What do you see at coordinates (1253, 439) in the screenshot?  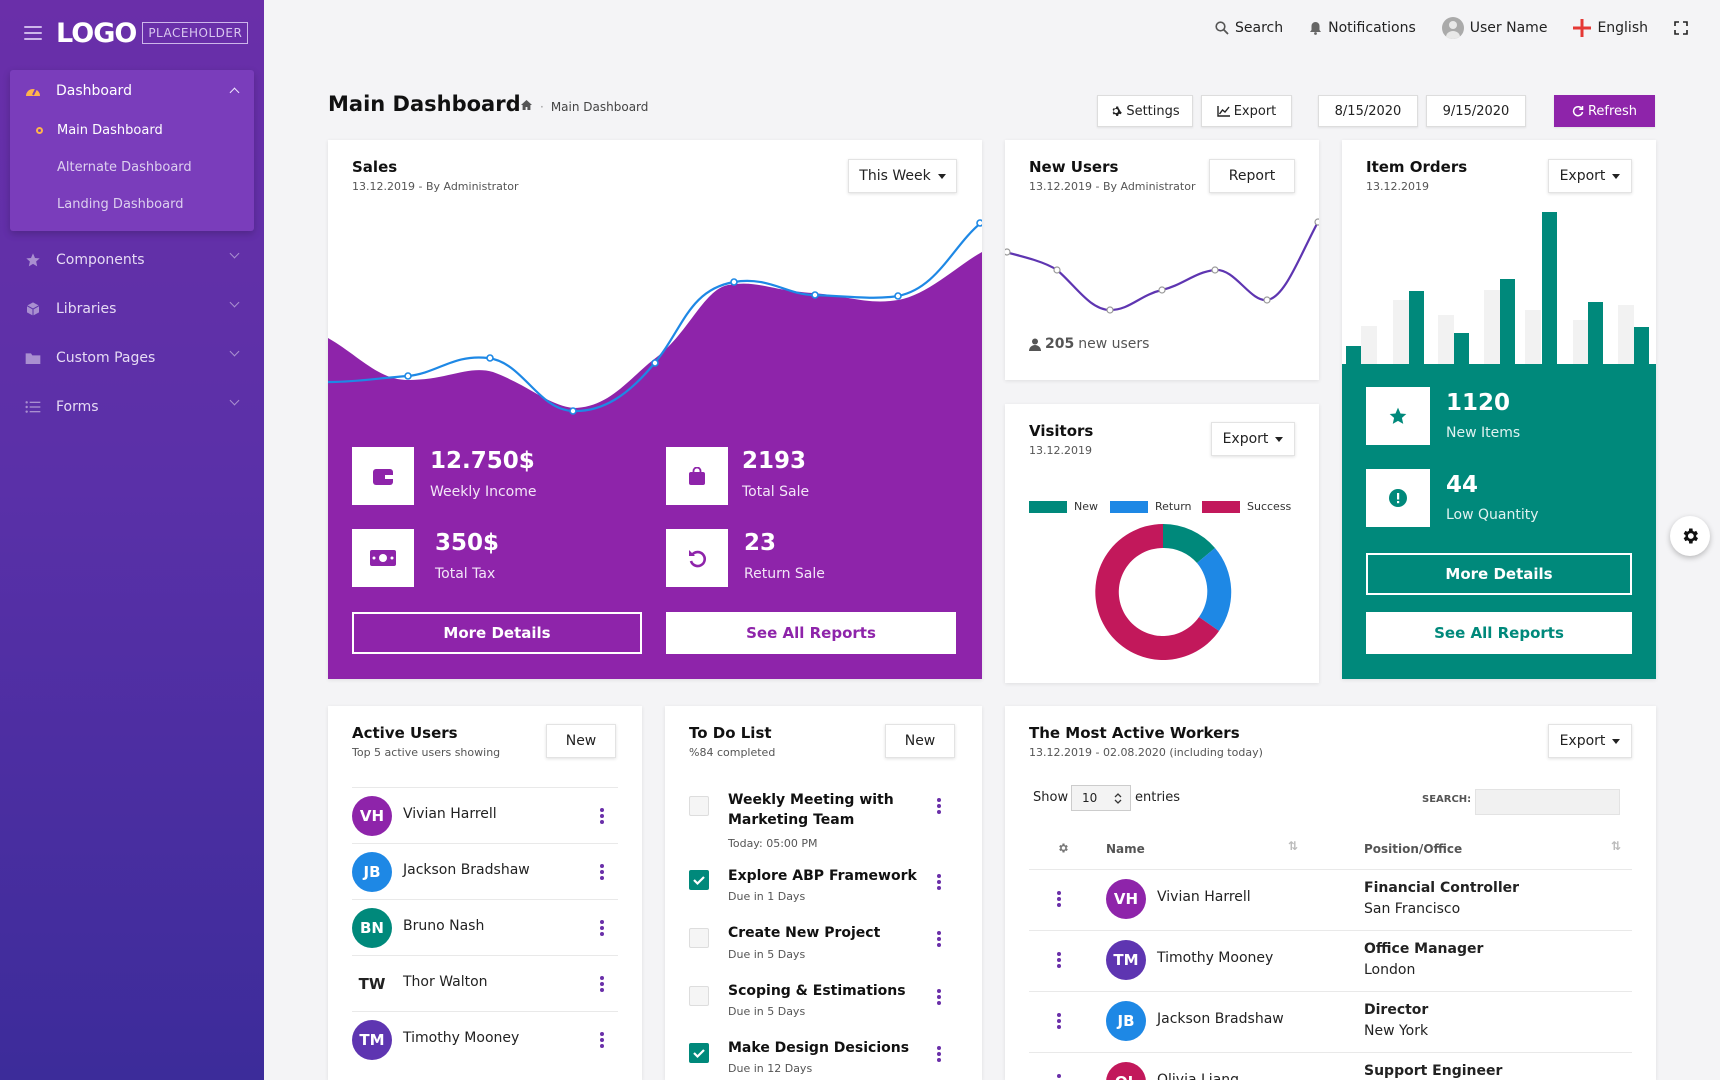 I see `visitors-export-dropdown: Export` at bounding box center [1253, 439].